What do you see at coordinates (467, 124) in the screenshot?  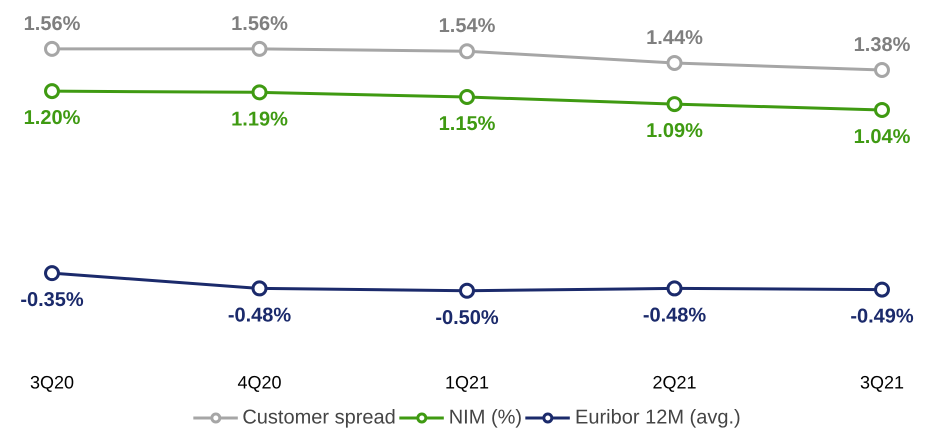 I see `data-label: 1.15%` at bounding box center [467, 124].